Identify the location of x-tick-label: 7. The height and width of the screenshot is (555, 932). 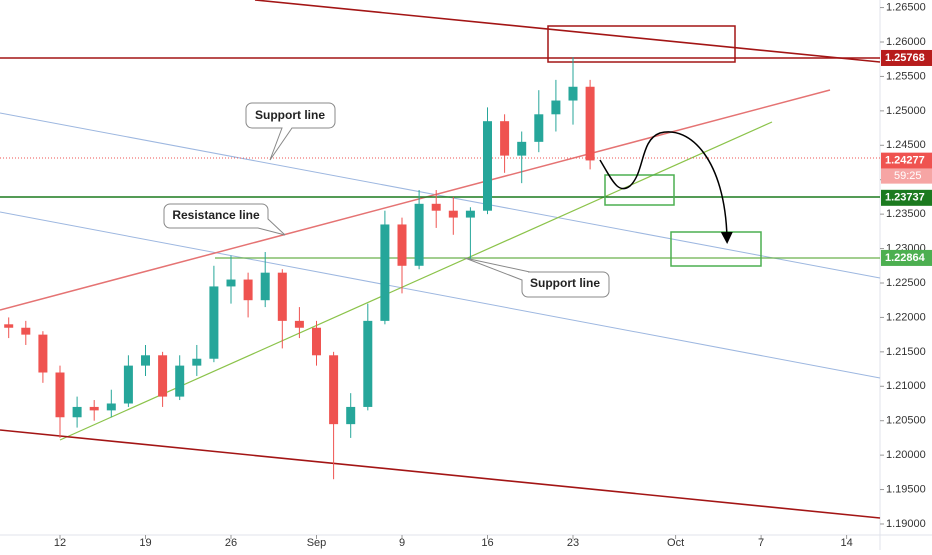
(761, 543).